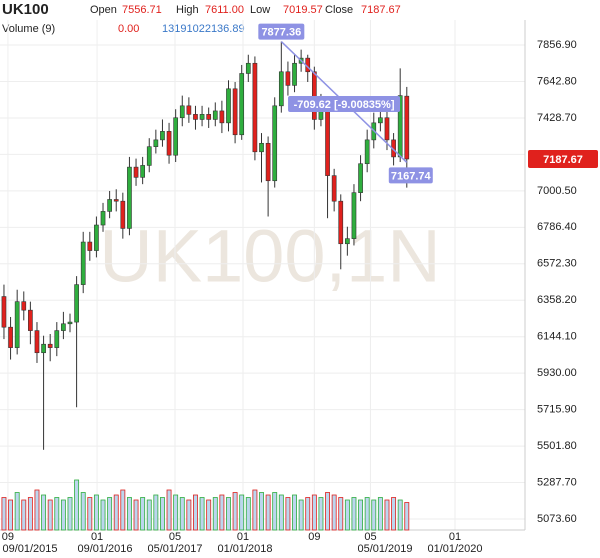 Image resolution: width=600 pixels, height=558 pixels. What do you see at coordinates (244, 549) in the screenshot?
I see `x-date-label: 01/01/2018` at bounding box center [244, 549].